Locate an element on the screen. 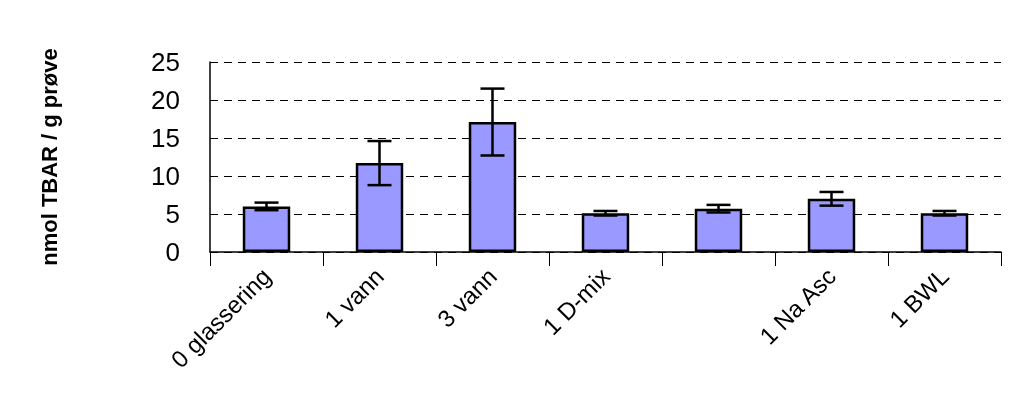  y-tick-label: 10 is located at coordinates (165, 176).